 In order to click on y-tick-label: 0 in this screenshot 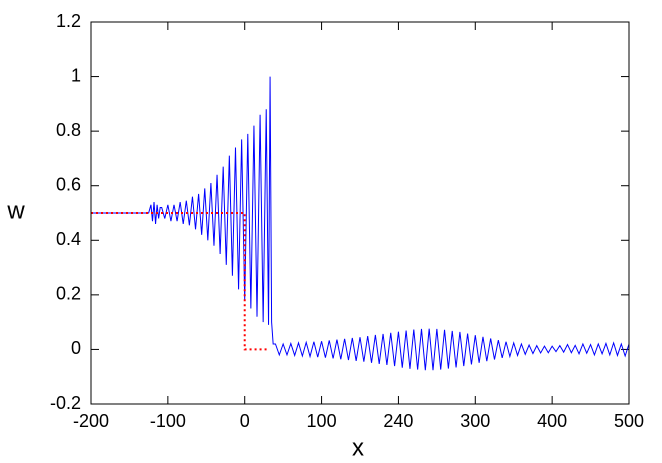, I will do `click(76, 348)`.